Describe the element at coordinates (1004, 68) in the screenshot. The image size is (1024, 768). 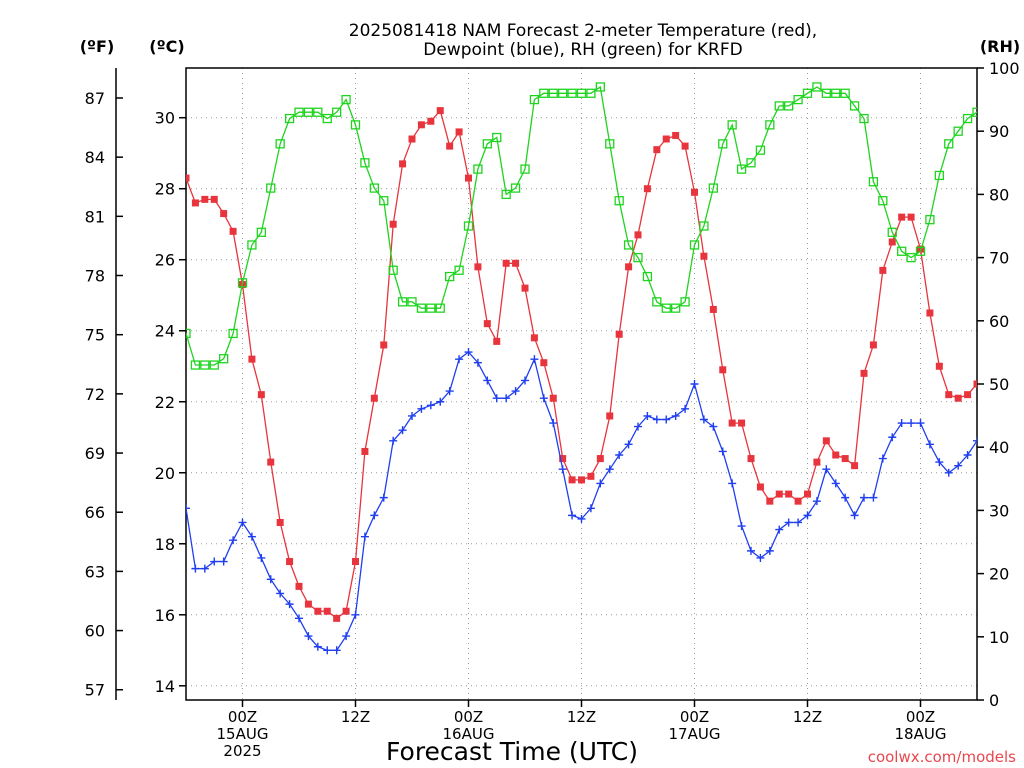
I see `rh-tick-label: 100` at that location.